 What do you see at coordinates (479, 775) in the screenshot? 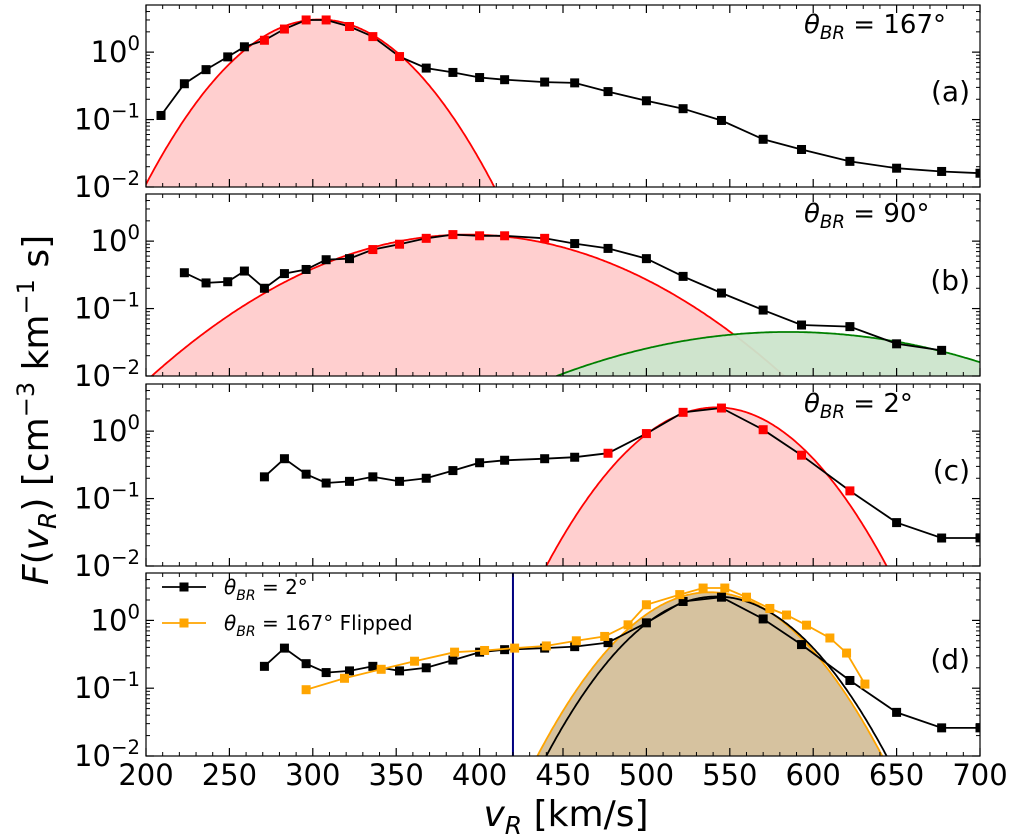
I see `x-tick-label: 400` at bounding box center [479, 775].